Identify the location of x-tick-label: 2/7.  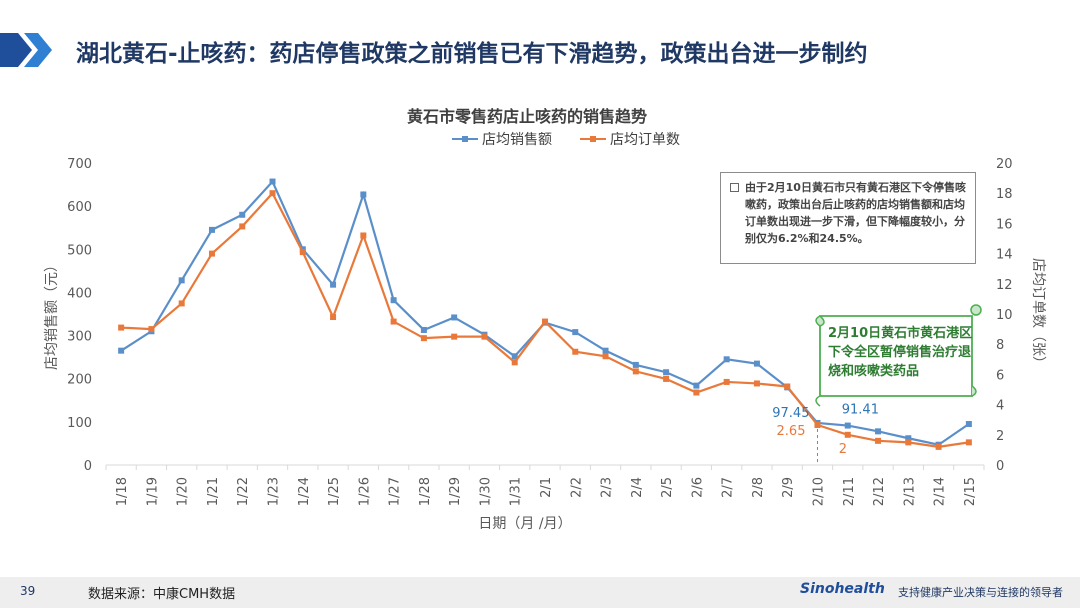
(728, 487).